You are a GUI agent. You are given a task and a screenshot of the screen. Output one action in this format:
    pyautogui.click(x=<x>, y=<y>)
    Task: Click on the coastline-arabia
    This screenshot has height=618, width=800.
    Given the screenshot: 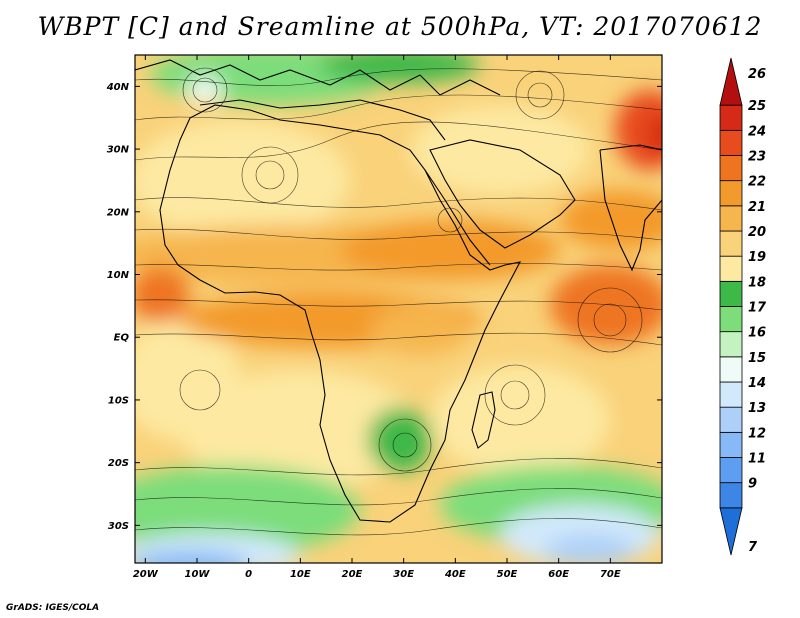 What is the action you would take?
    pyautogui.click(x=502, y=194)
    